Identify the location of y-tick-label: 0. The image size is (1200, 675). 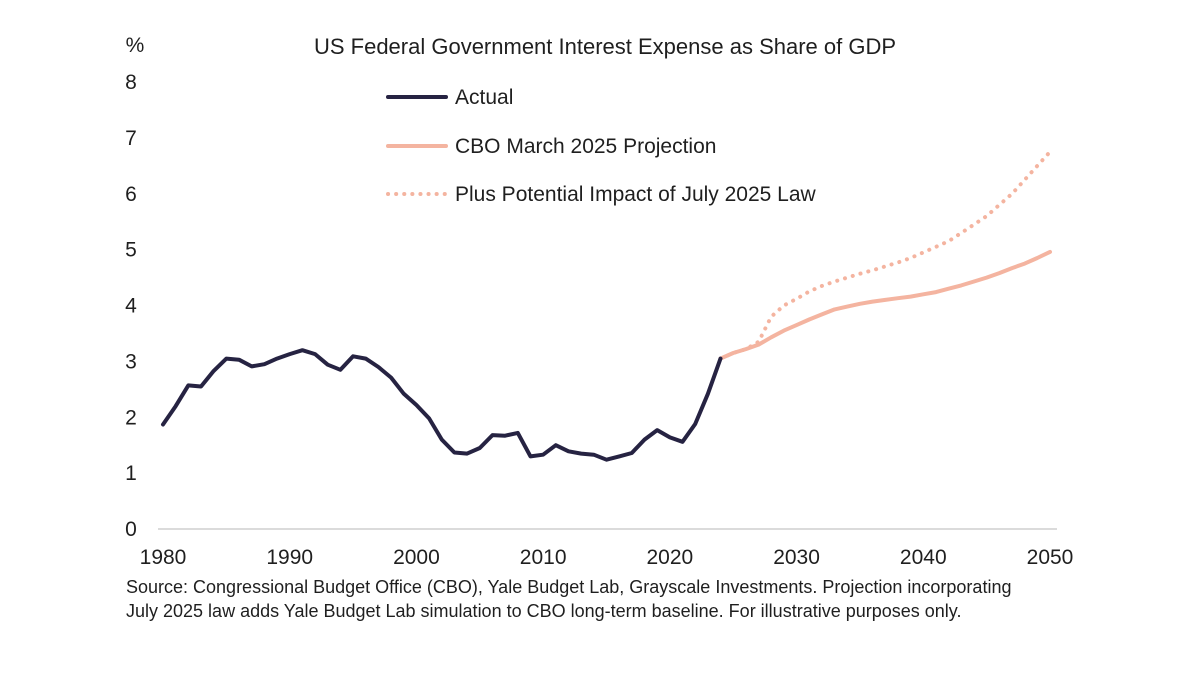
(131, 529).